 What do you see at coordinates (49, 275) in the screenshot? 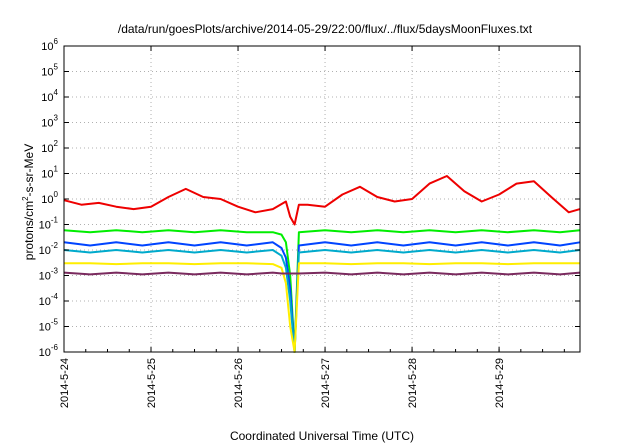
I see `y-tick-label: 10⁻³` at bounding box center [49, 275].